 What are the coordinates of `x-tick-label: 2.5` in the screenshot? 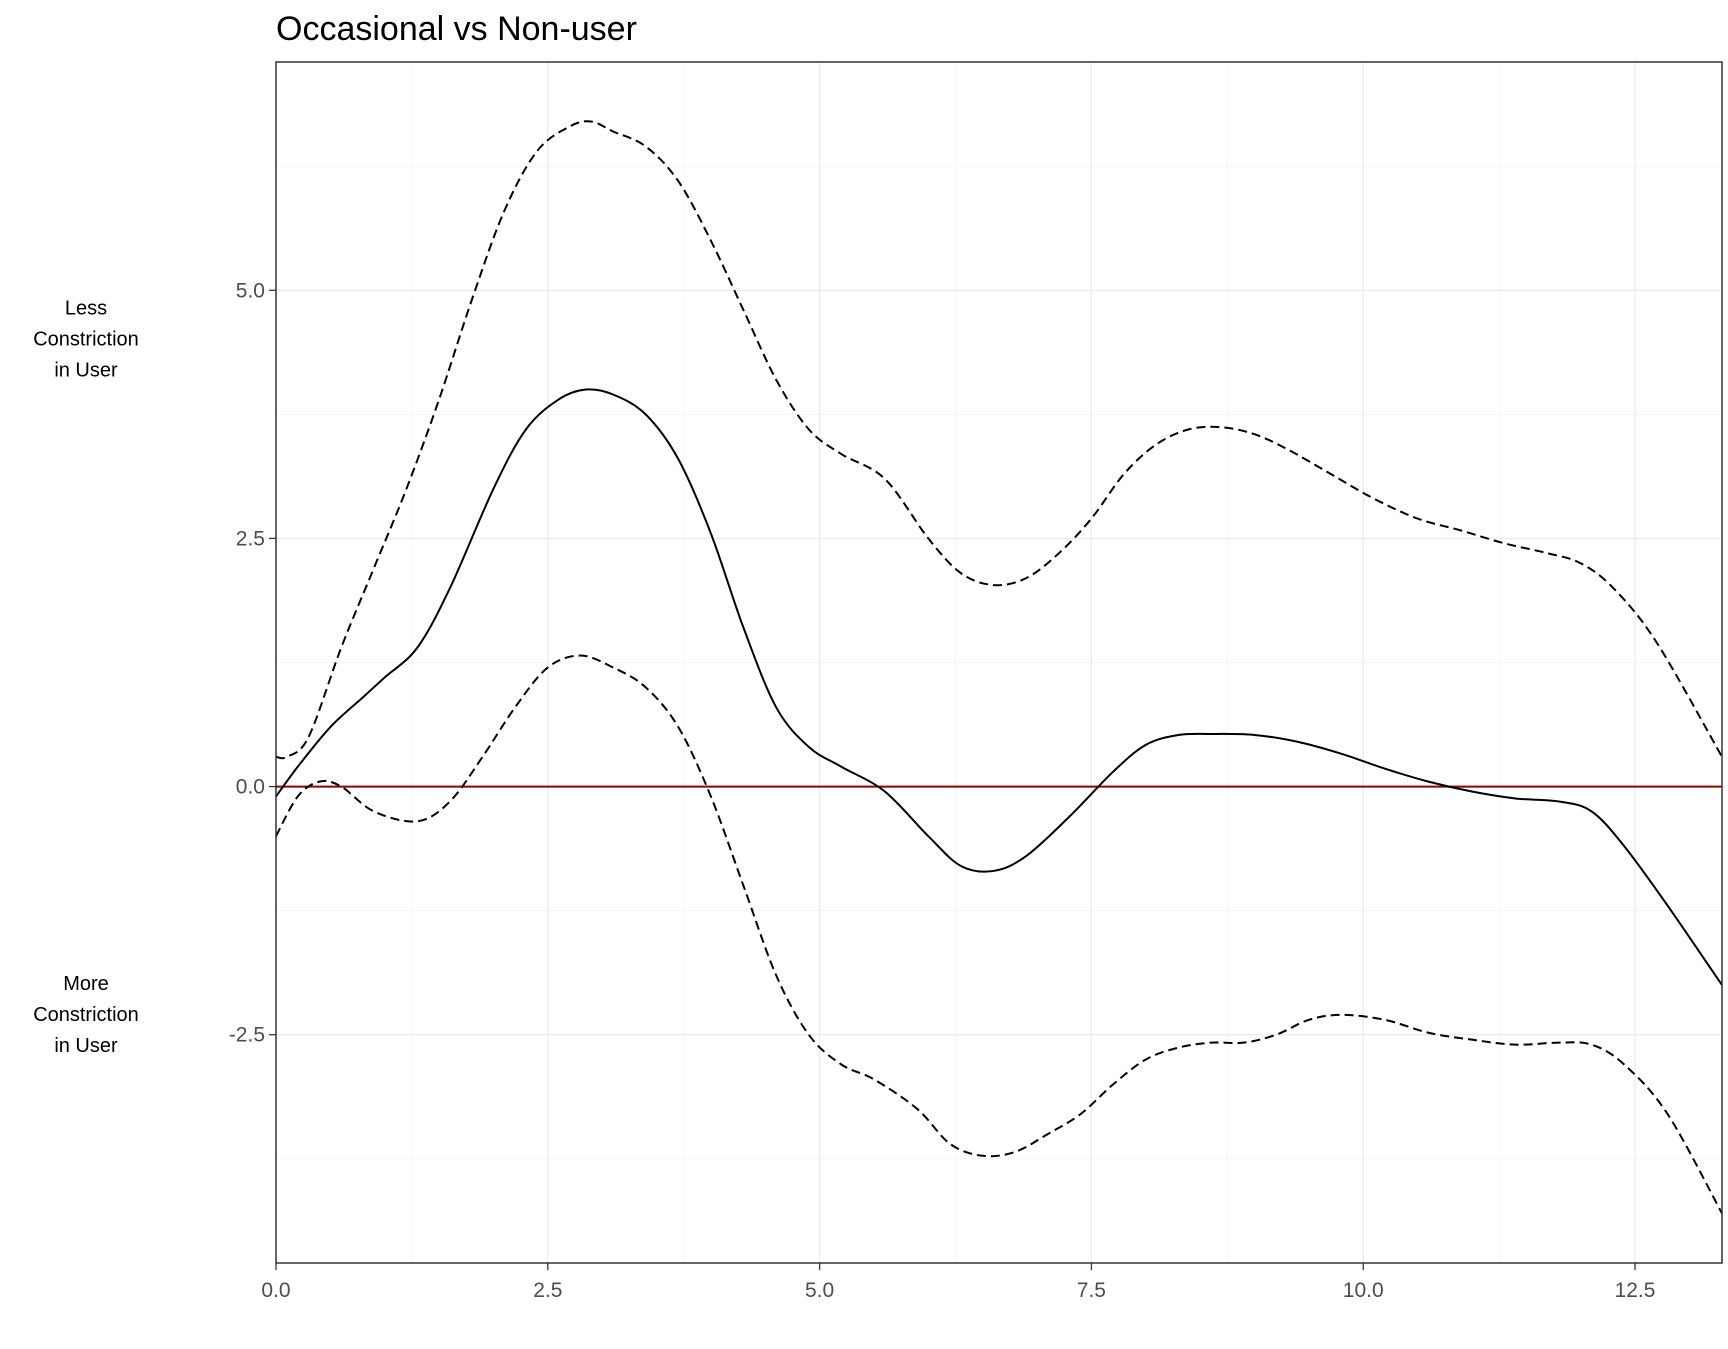 It's located at (547, 1290).